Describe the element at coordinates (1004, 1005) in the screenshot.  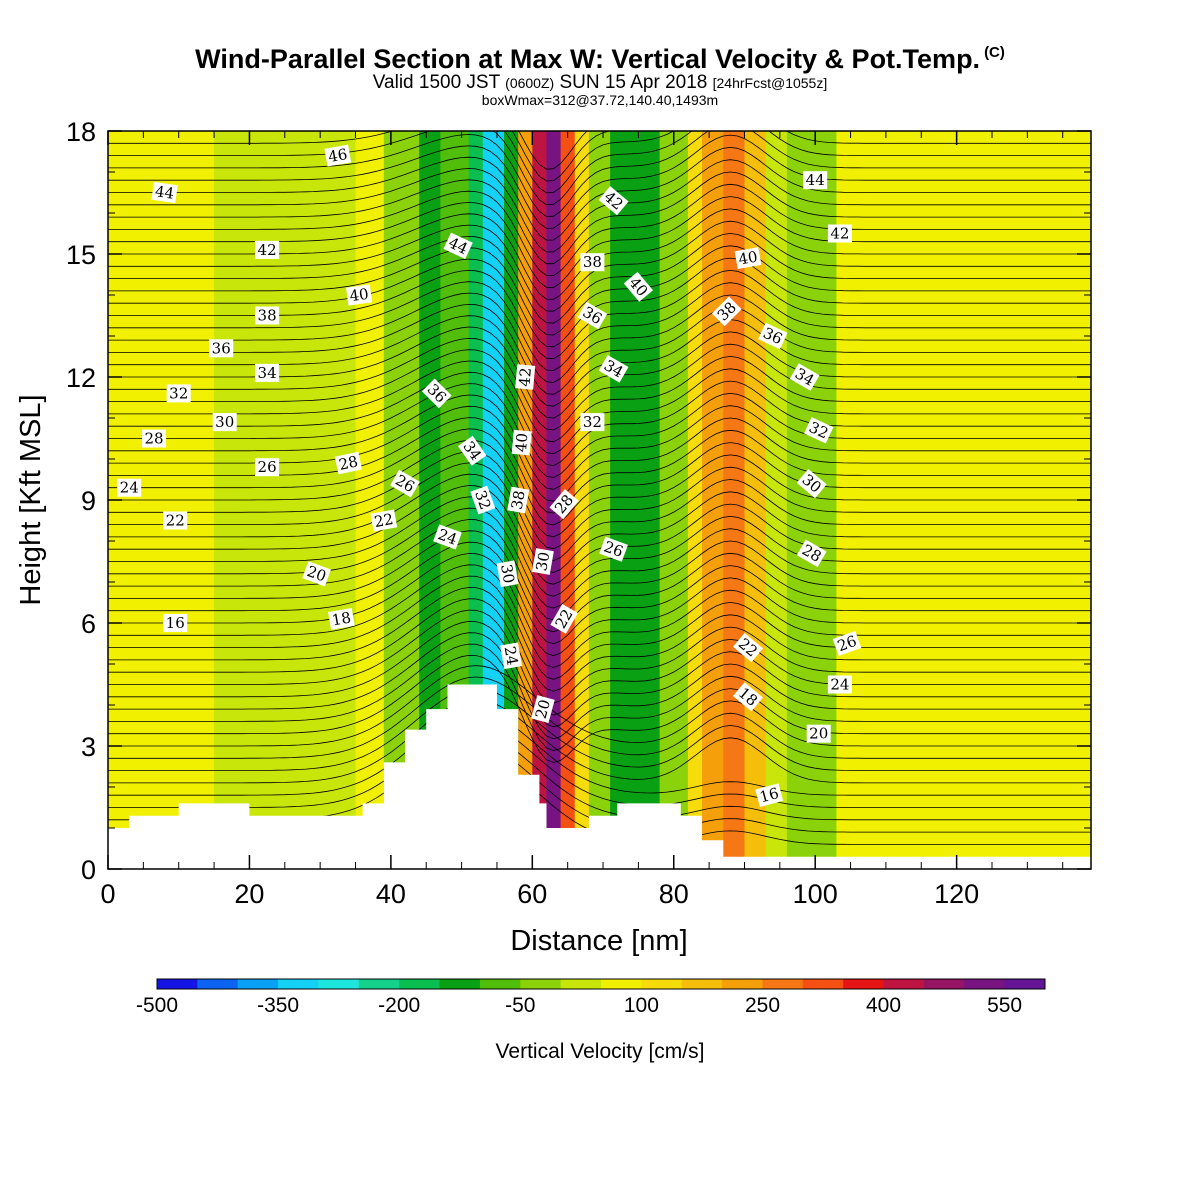
I see `colorbar-tick-label: 550` at that location.